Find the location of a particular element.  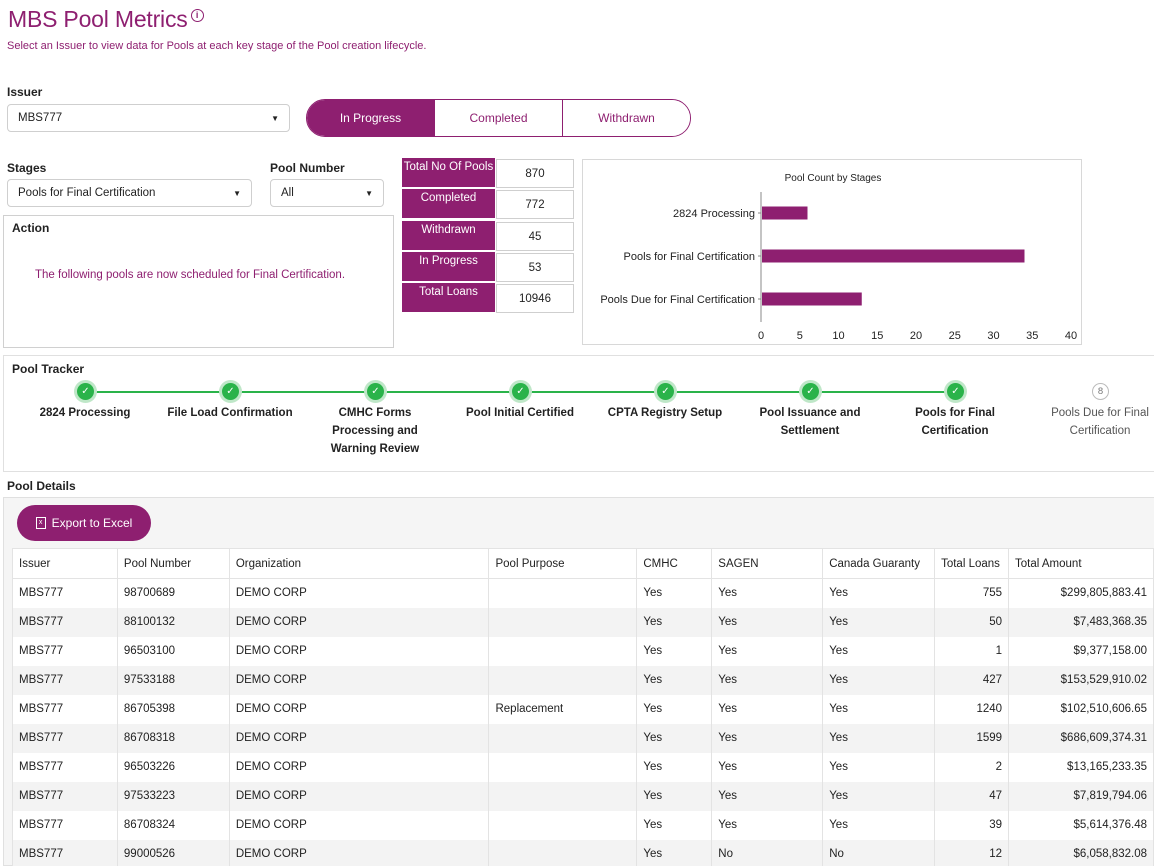

table-cell: 1 is located at coordinates (972, 651).